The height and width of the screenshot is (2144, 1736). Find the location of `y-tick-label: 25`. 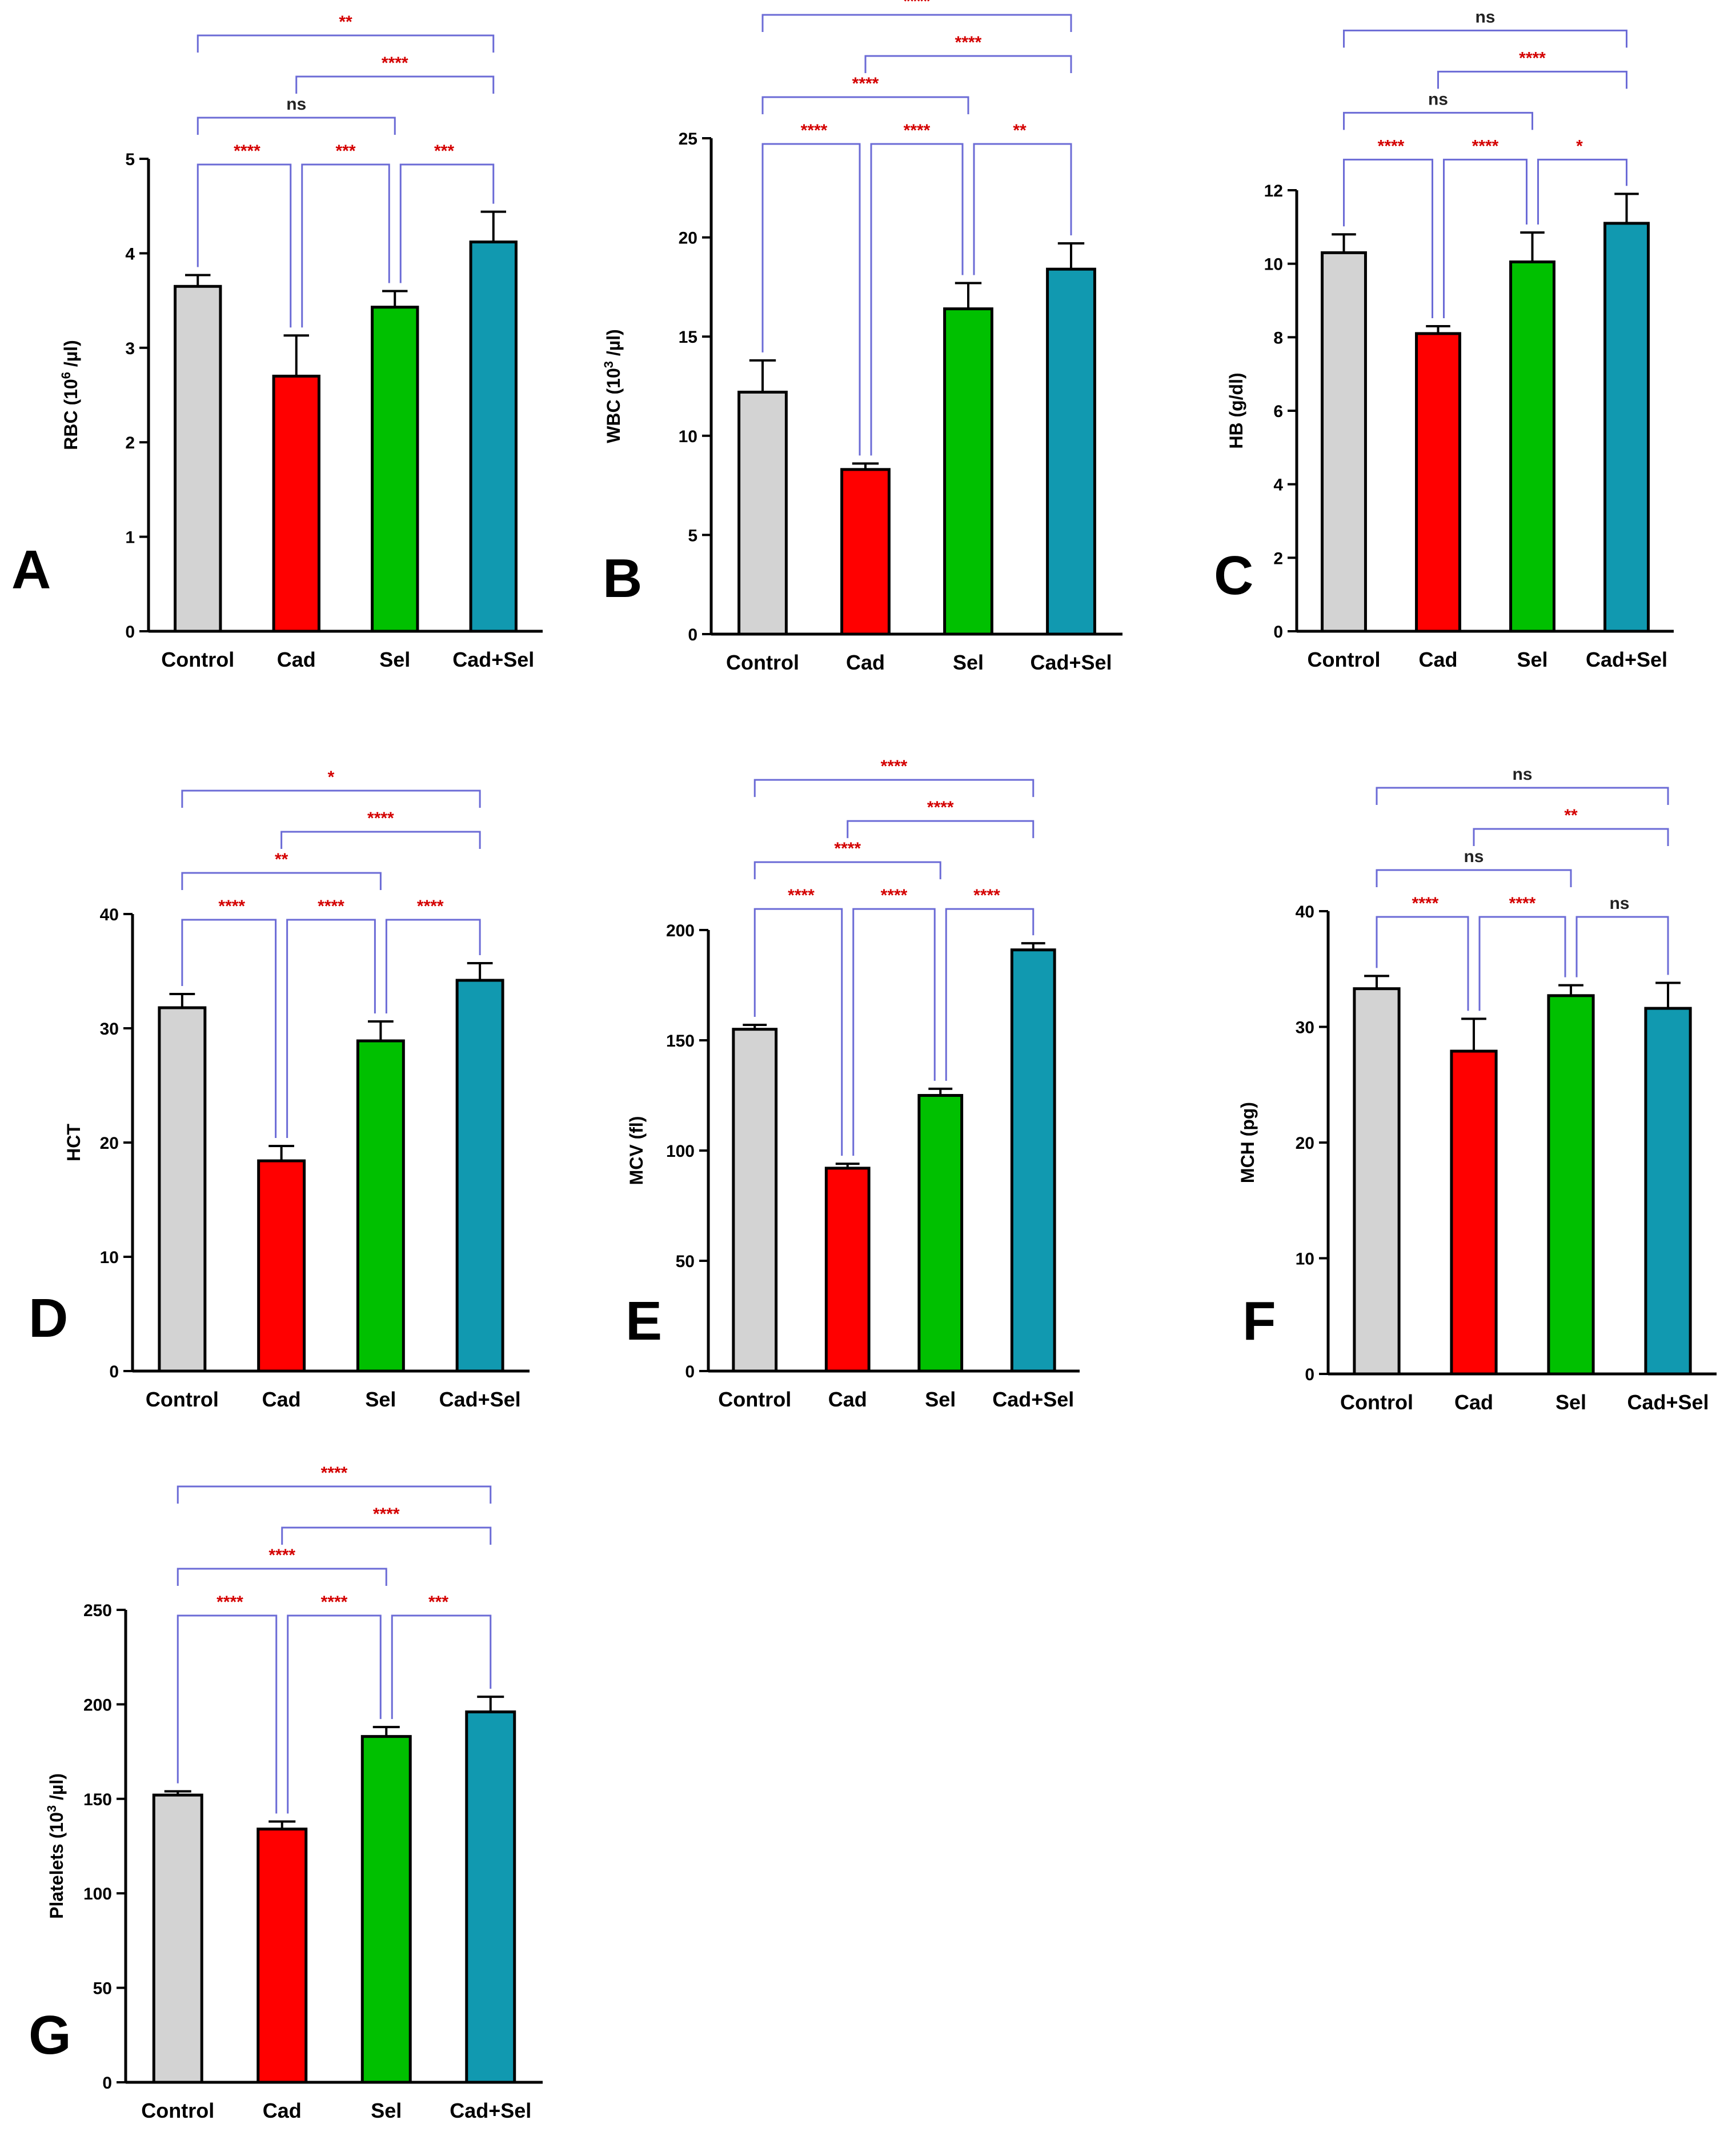

y-tick-label: 25 is located at coordinates (688, 139).